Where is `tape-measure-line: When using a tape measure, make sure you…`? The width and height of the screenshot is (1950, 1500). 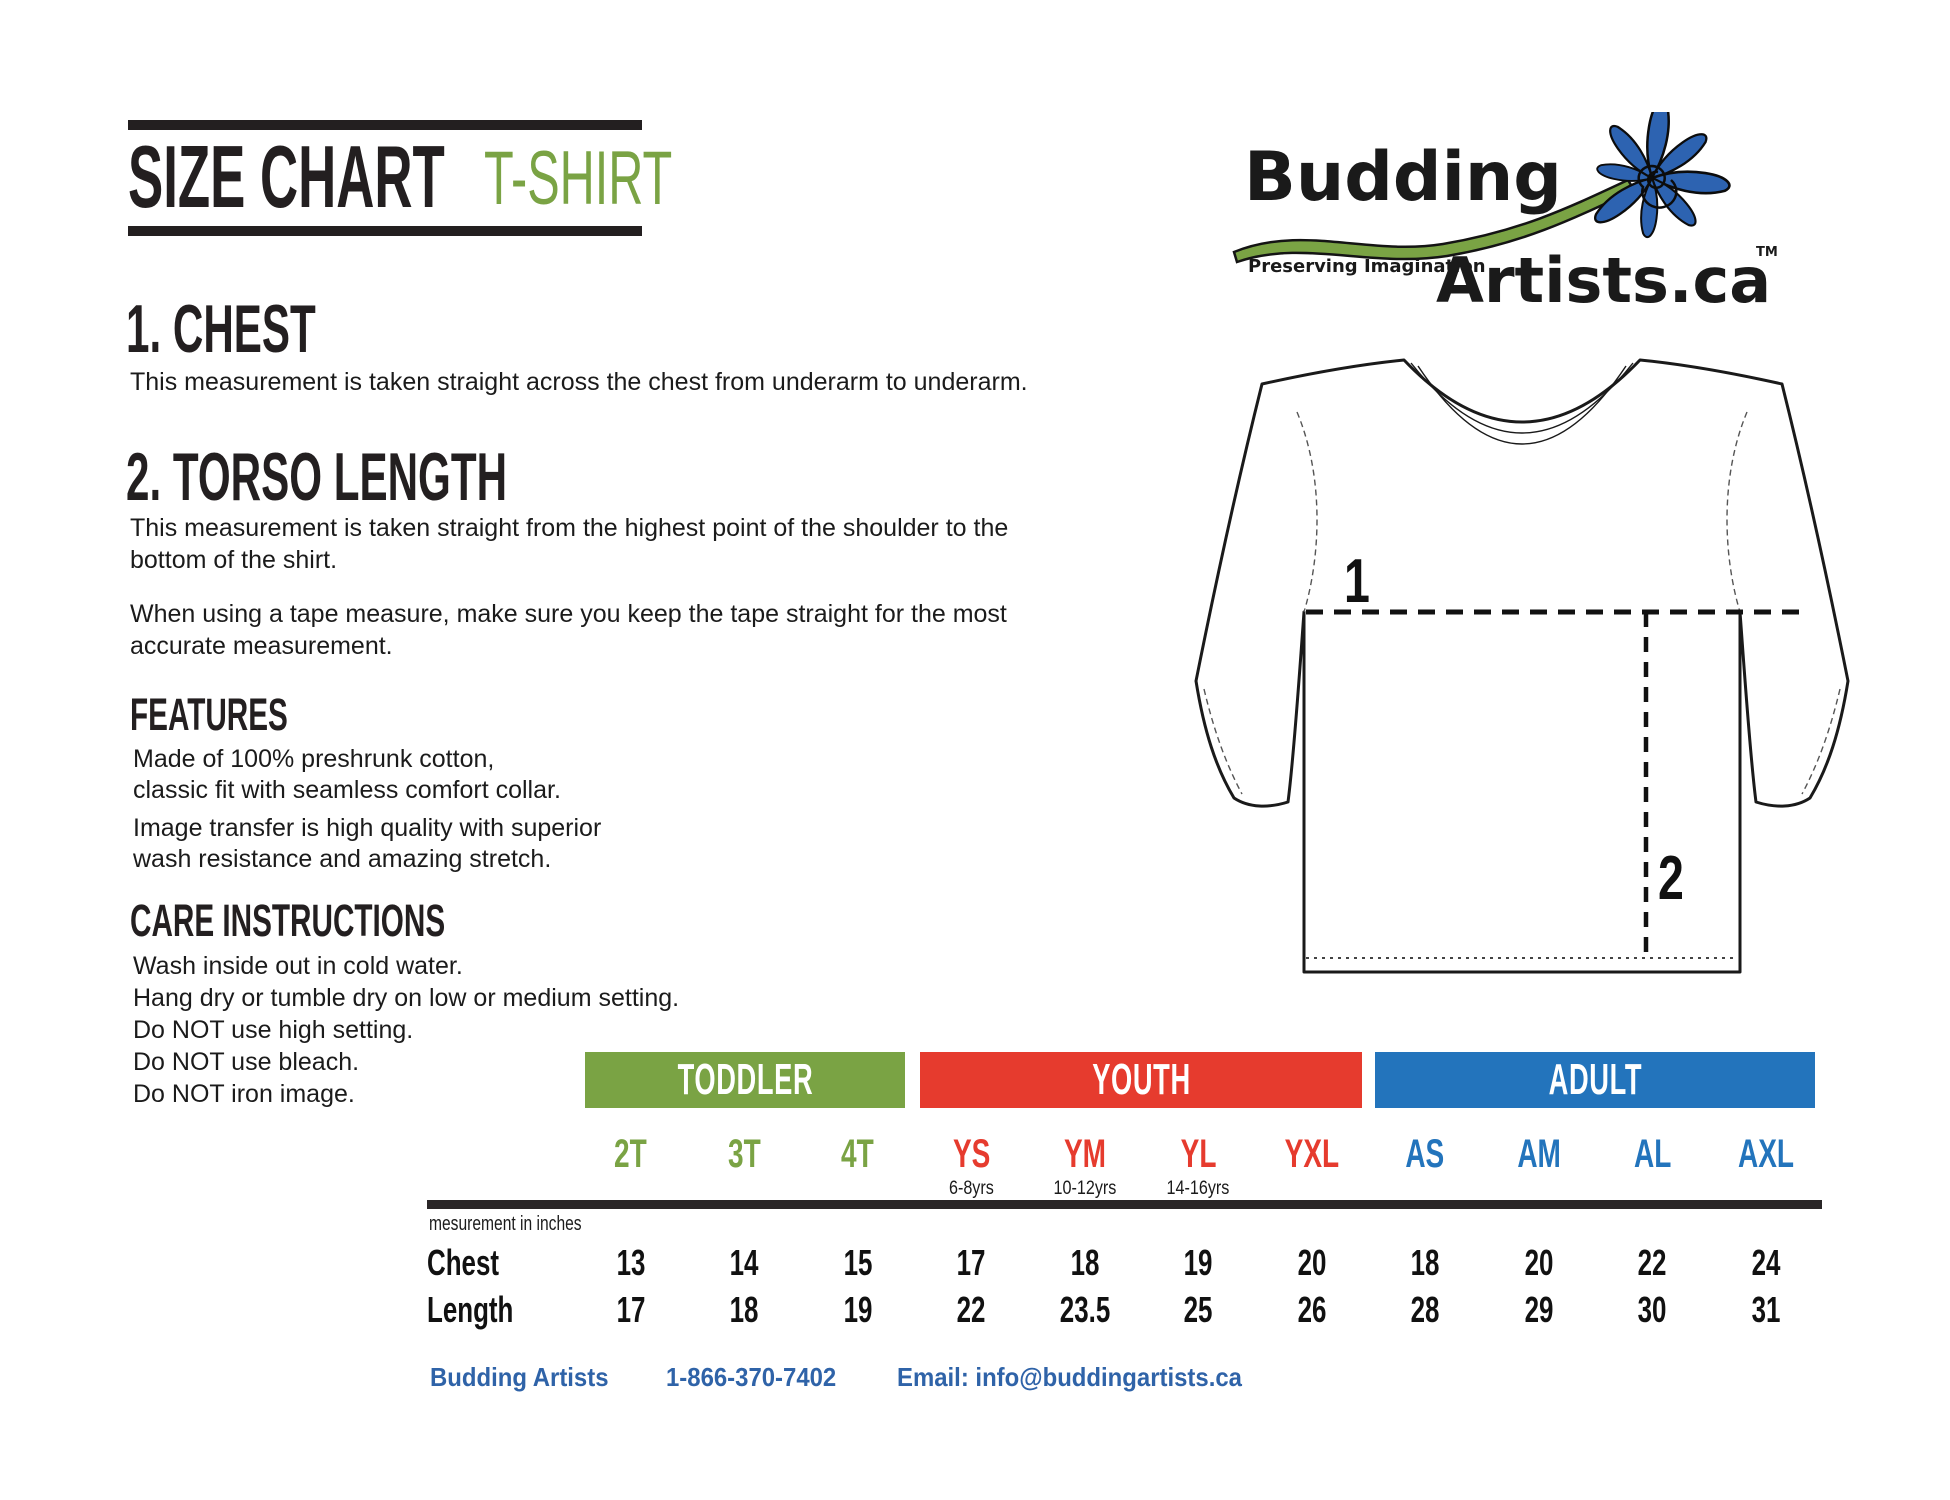
tape-measure-line: When using a tape measure, make sure you… is located at coordinates (568, 614).